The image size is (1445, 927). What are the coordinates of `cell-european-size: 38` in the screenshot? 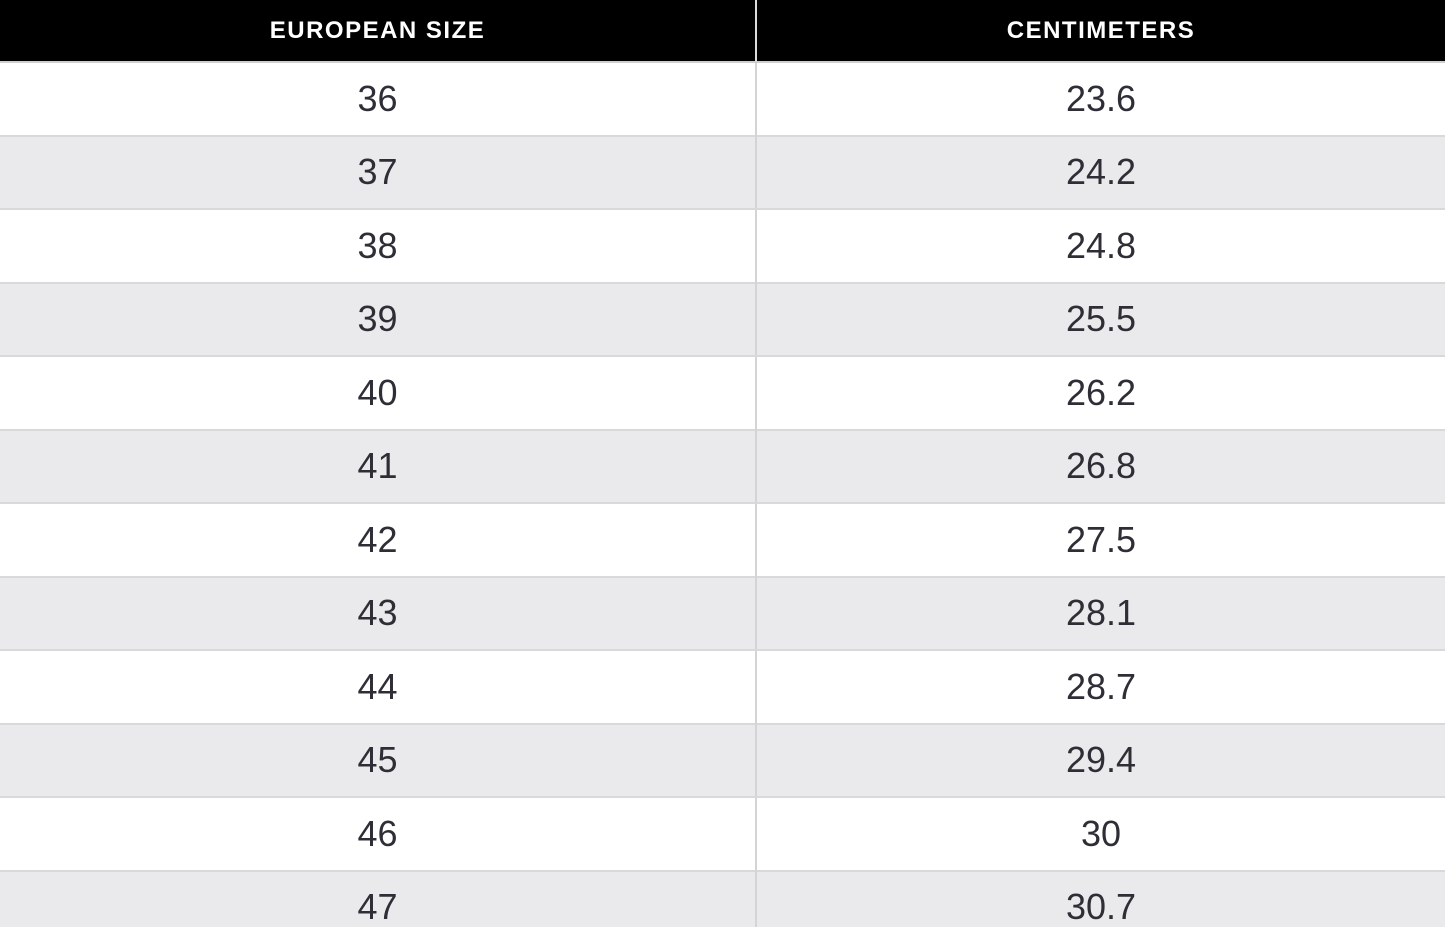 It's located at (378, 246).